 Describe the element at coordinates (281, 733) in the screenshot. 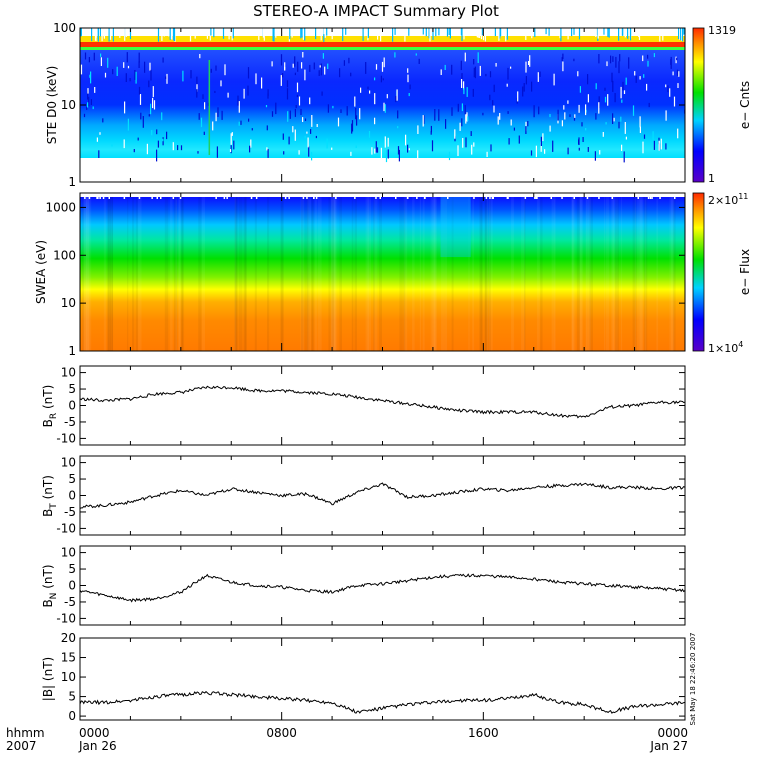

I see `x-tick-time: 0800` at that location.